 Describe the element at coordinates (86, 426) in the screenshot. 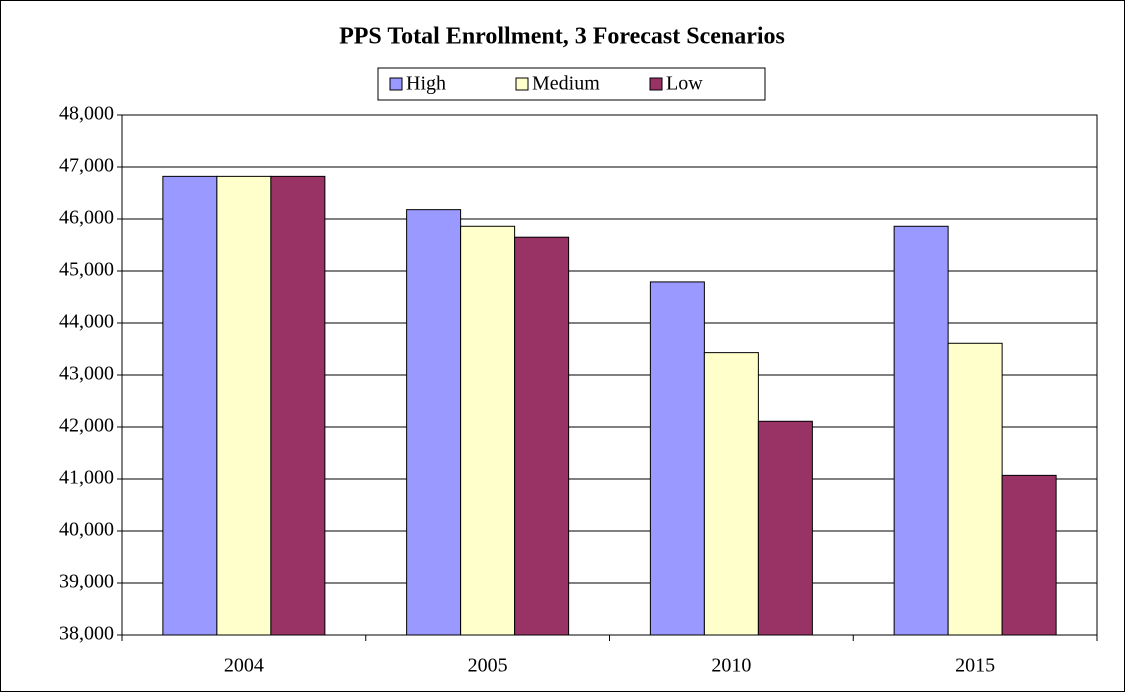

I see `y-tick-label: 42,000` at that location.